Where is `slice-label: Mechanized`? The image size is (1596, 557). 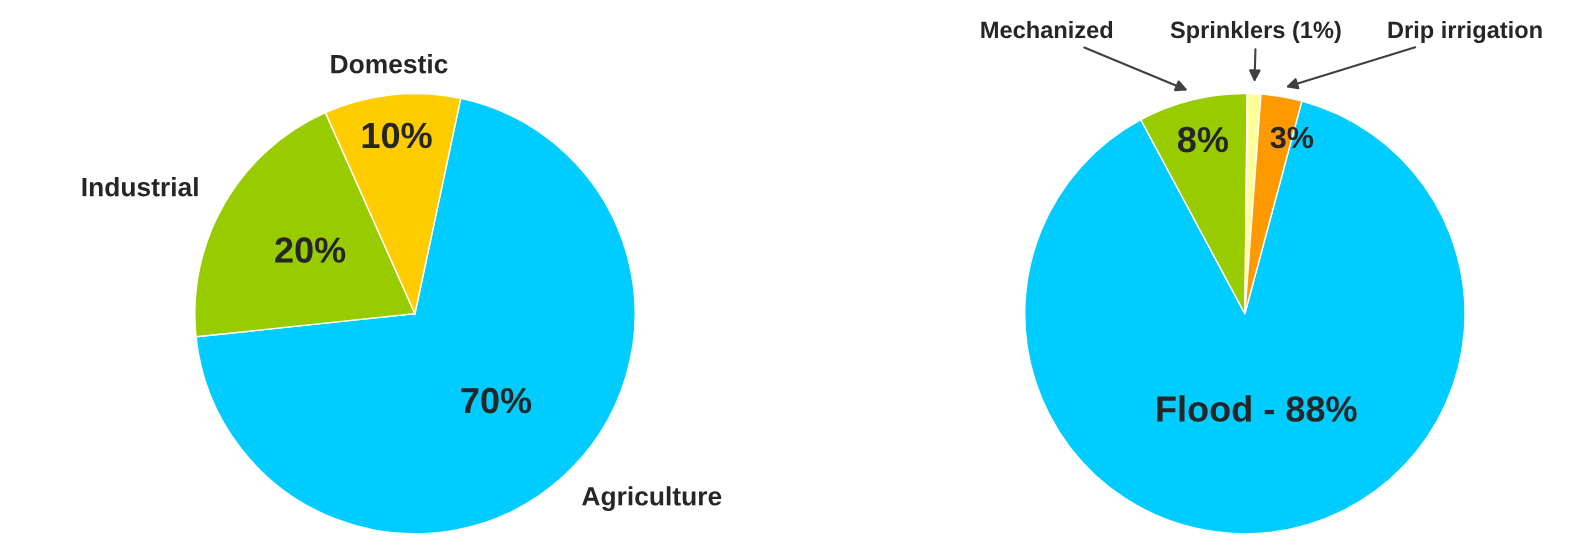 slice-label: Mechanized is located at coordinates (1047, 29).